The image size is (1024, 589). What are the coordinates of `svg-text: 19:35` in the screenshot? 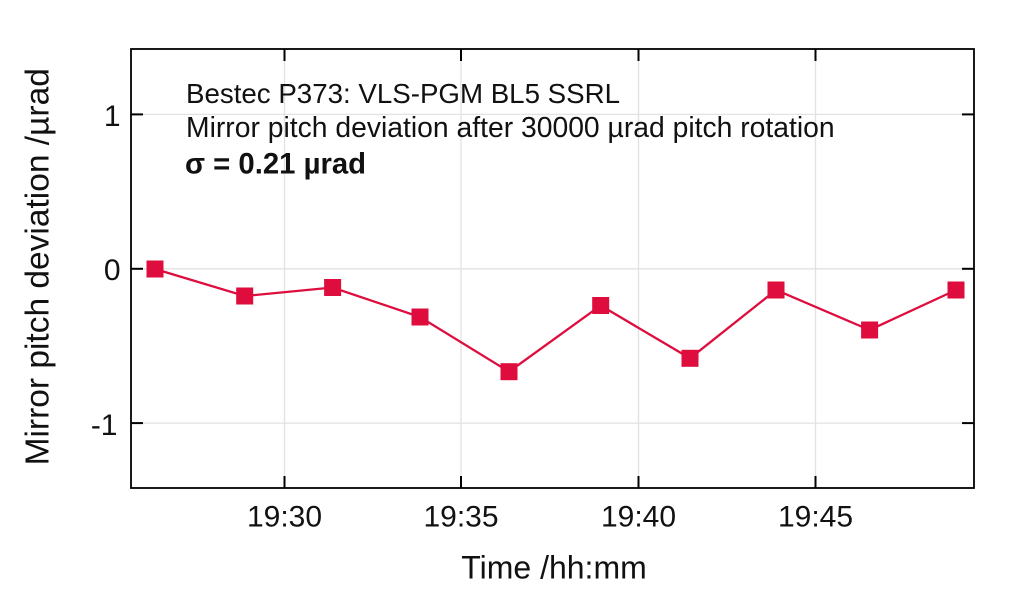 It's located at (460, 517).